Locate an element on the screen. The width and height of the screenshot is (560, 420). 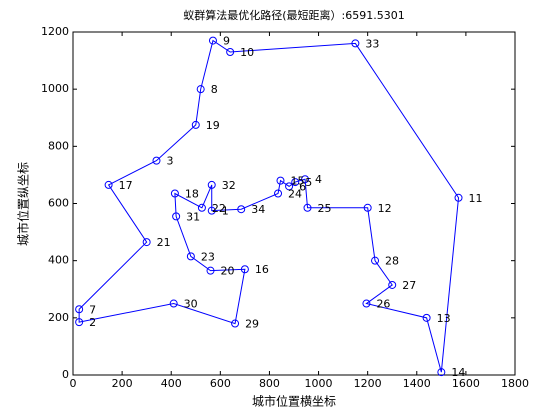
city-label: 15 is located at coordinates (297, 181).